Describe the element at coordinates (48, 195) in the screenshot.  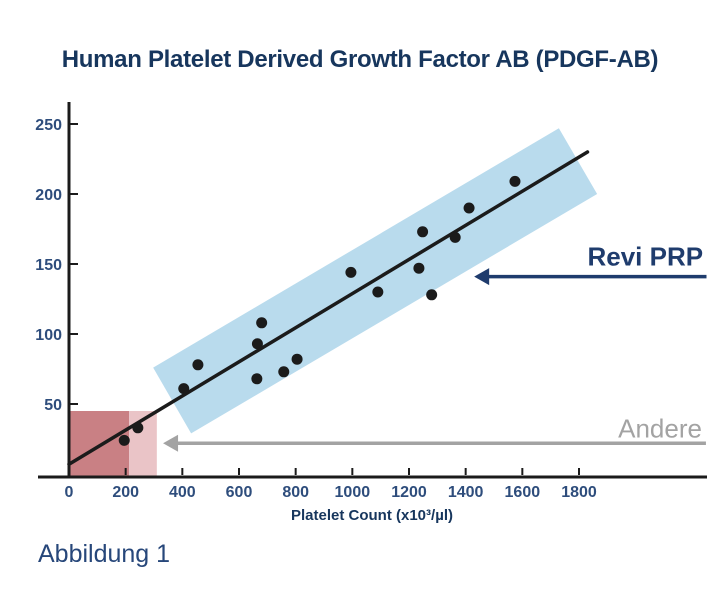
I see `y-tick-label: 200` at that location.